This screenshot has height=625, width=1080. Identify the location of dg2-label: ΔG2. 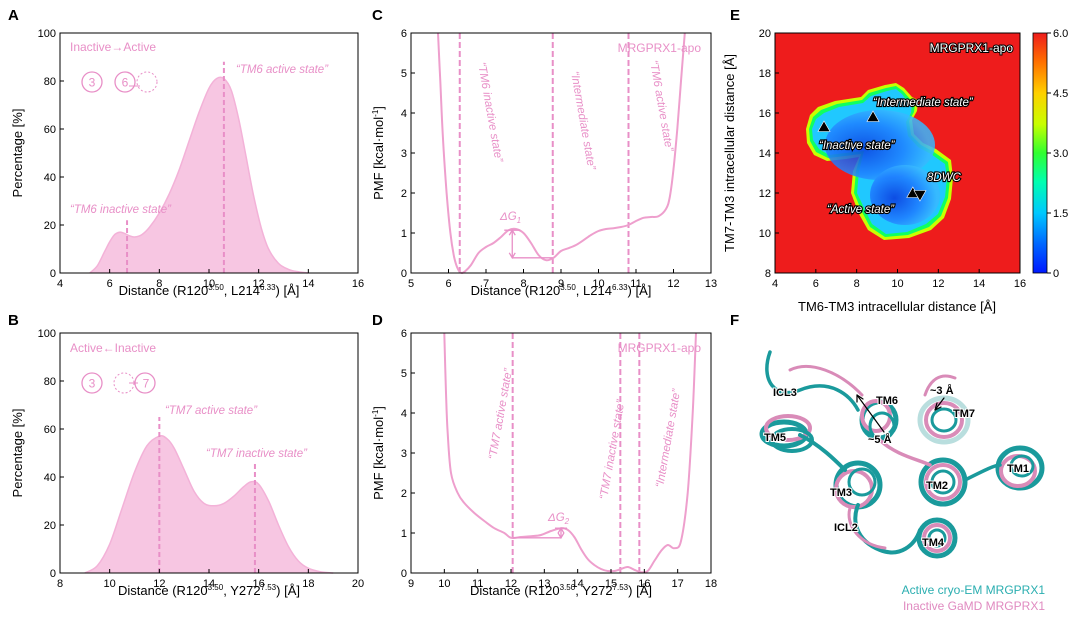
(558, 519).